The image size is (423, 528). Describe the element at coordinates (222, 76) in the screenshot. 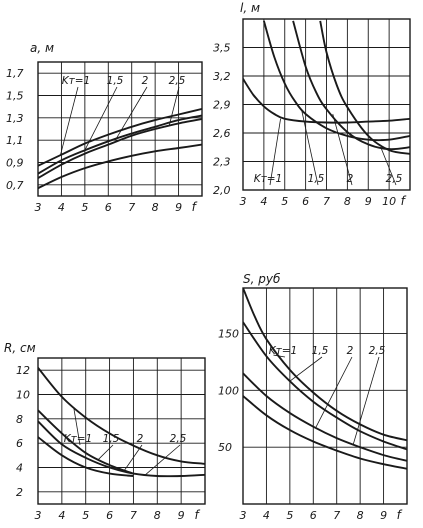

I see `y-tick-label: 3,2` at that location.